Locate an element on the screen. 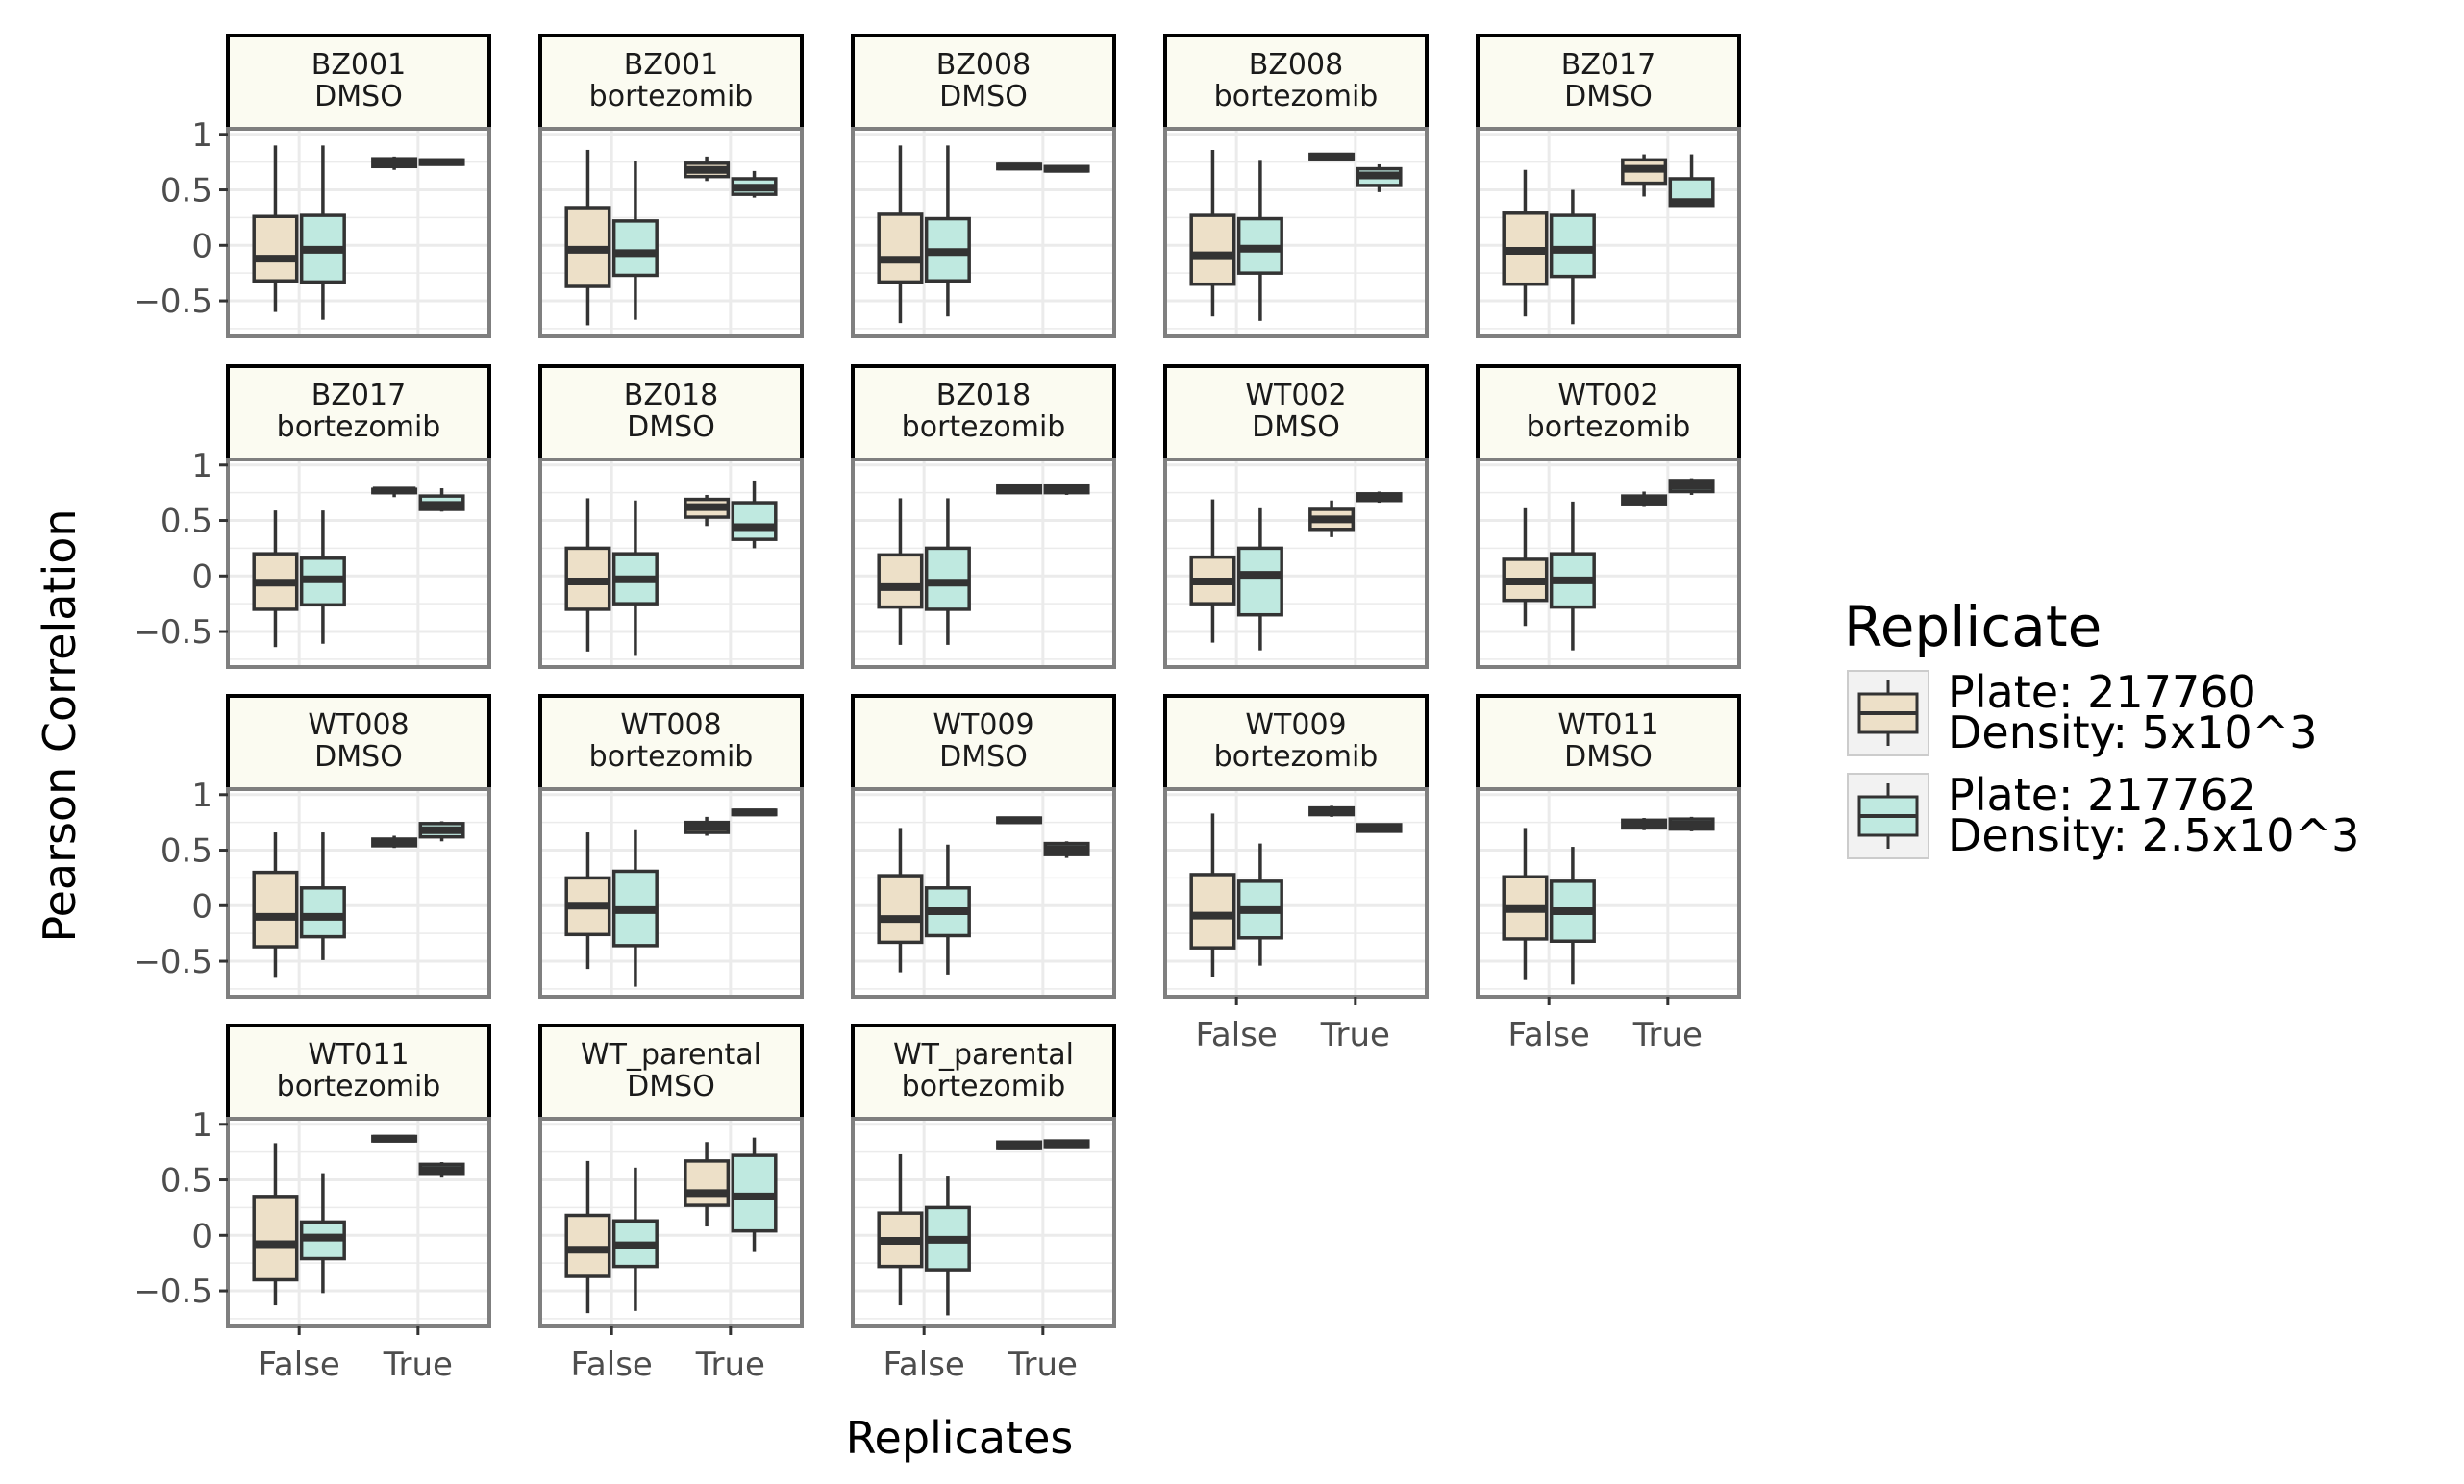 The height and width of the screenshot is (1484, 2464). legend-label-line1: Plate: 217762 is located at coordinates (2102, 795).